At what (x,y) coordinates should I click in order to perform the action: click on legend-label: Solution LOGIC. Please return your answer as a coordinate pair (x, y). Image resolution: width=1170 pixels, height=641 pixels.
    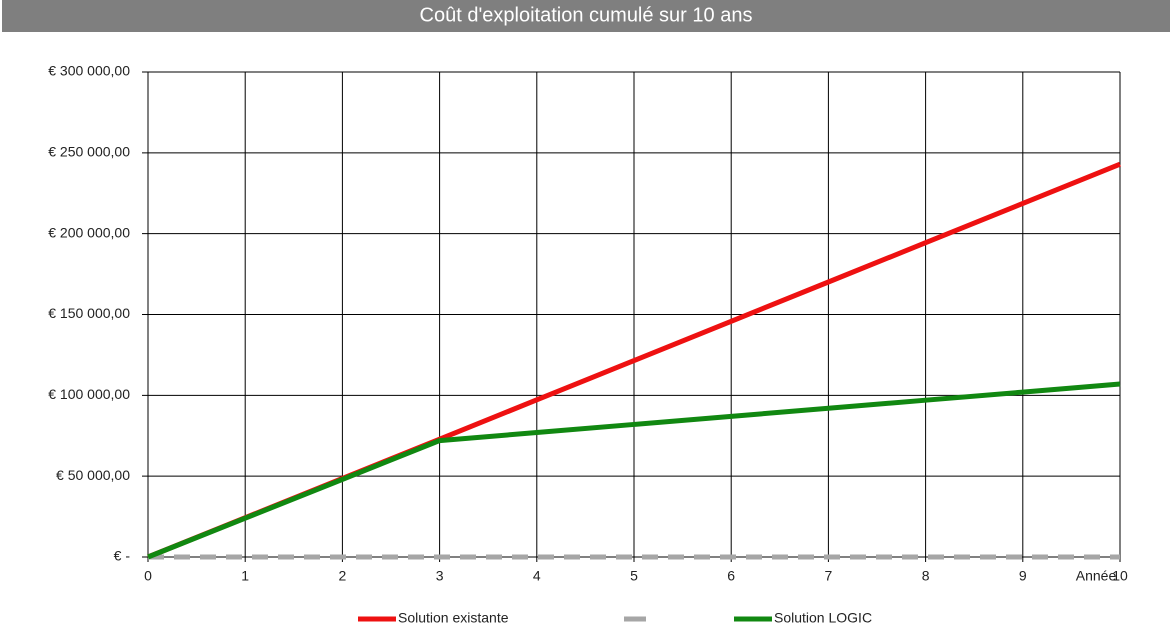
    Looking at the image, I should click on (823, 618).